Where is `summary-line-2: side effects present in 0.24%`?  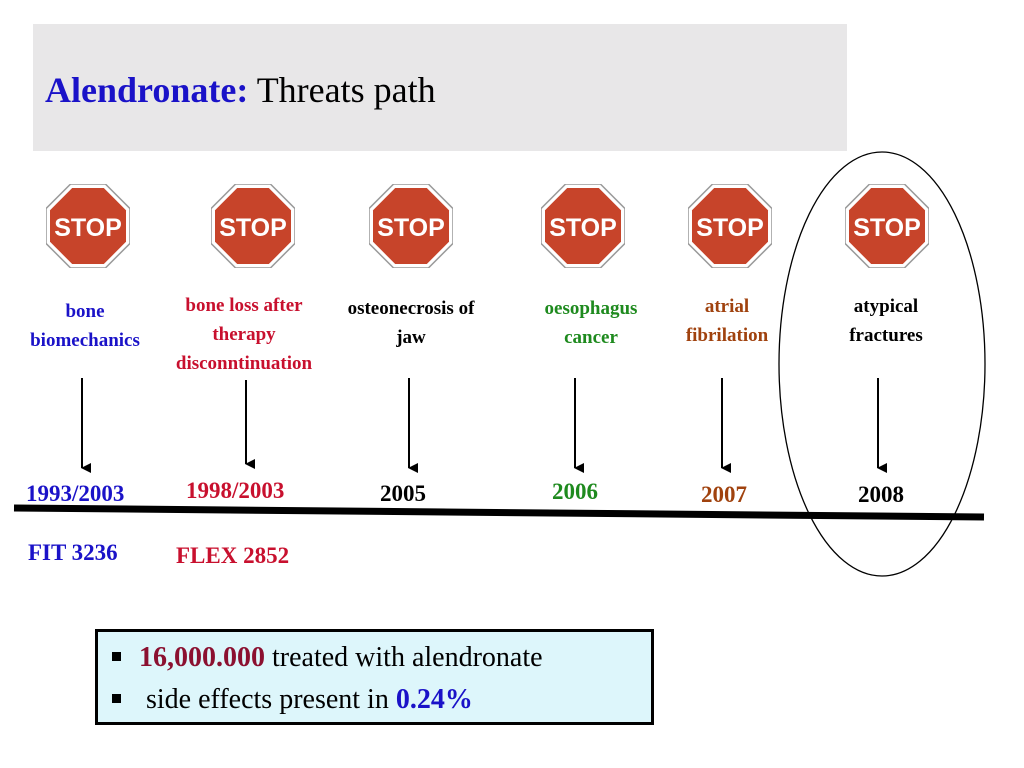
summary-line-2: side effects present in 0.24% is located at coordinates (292, 700).